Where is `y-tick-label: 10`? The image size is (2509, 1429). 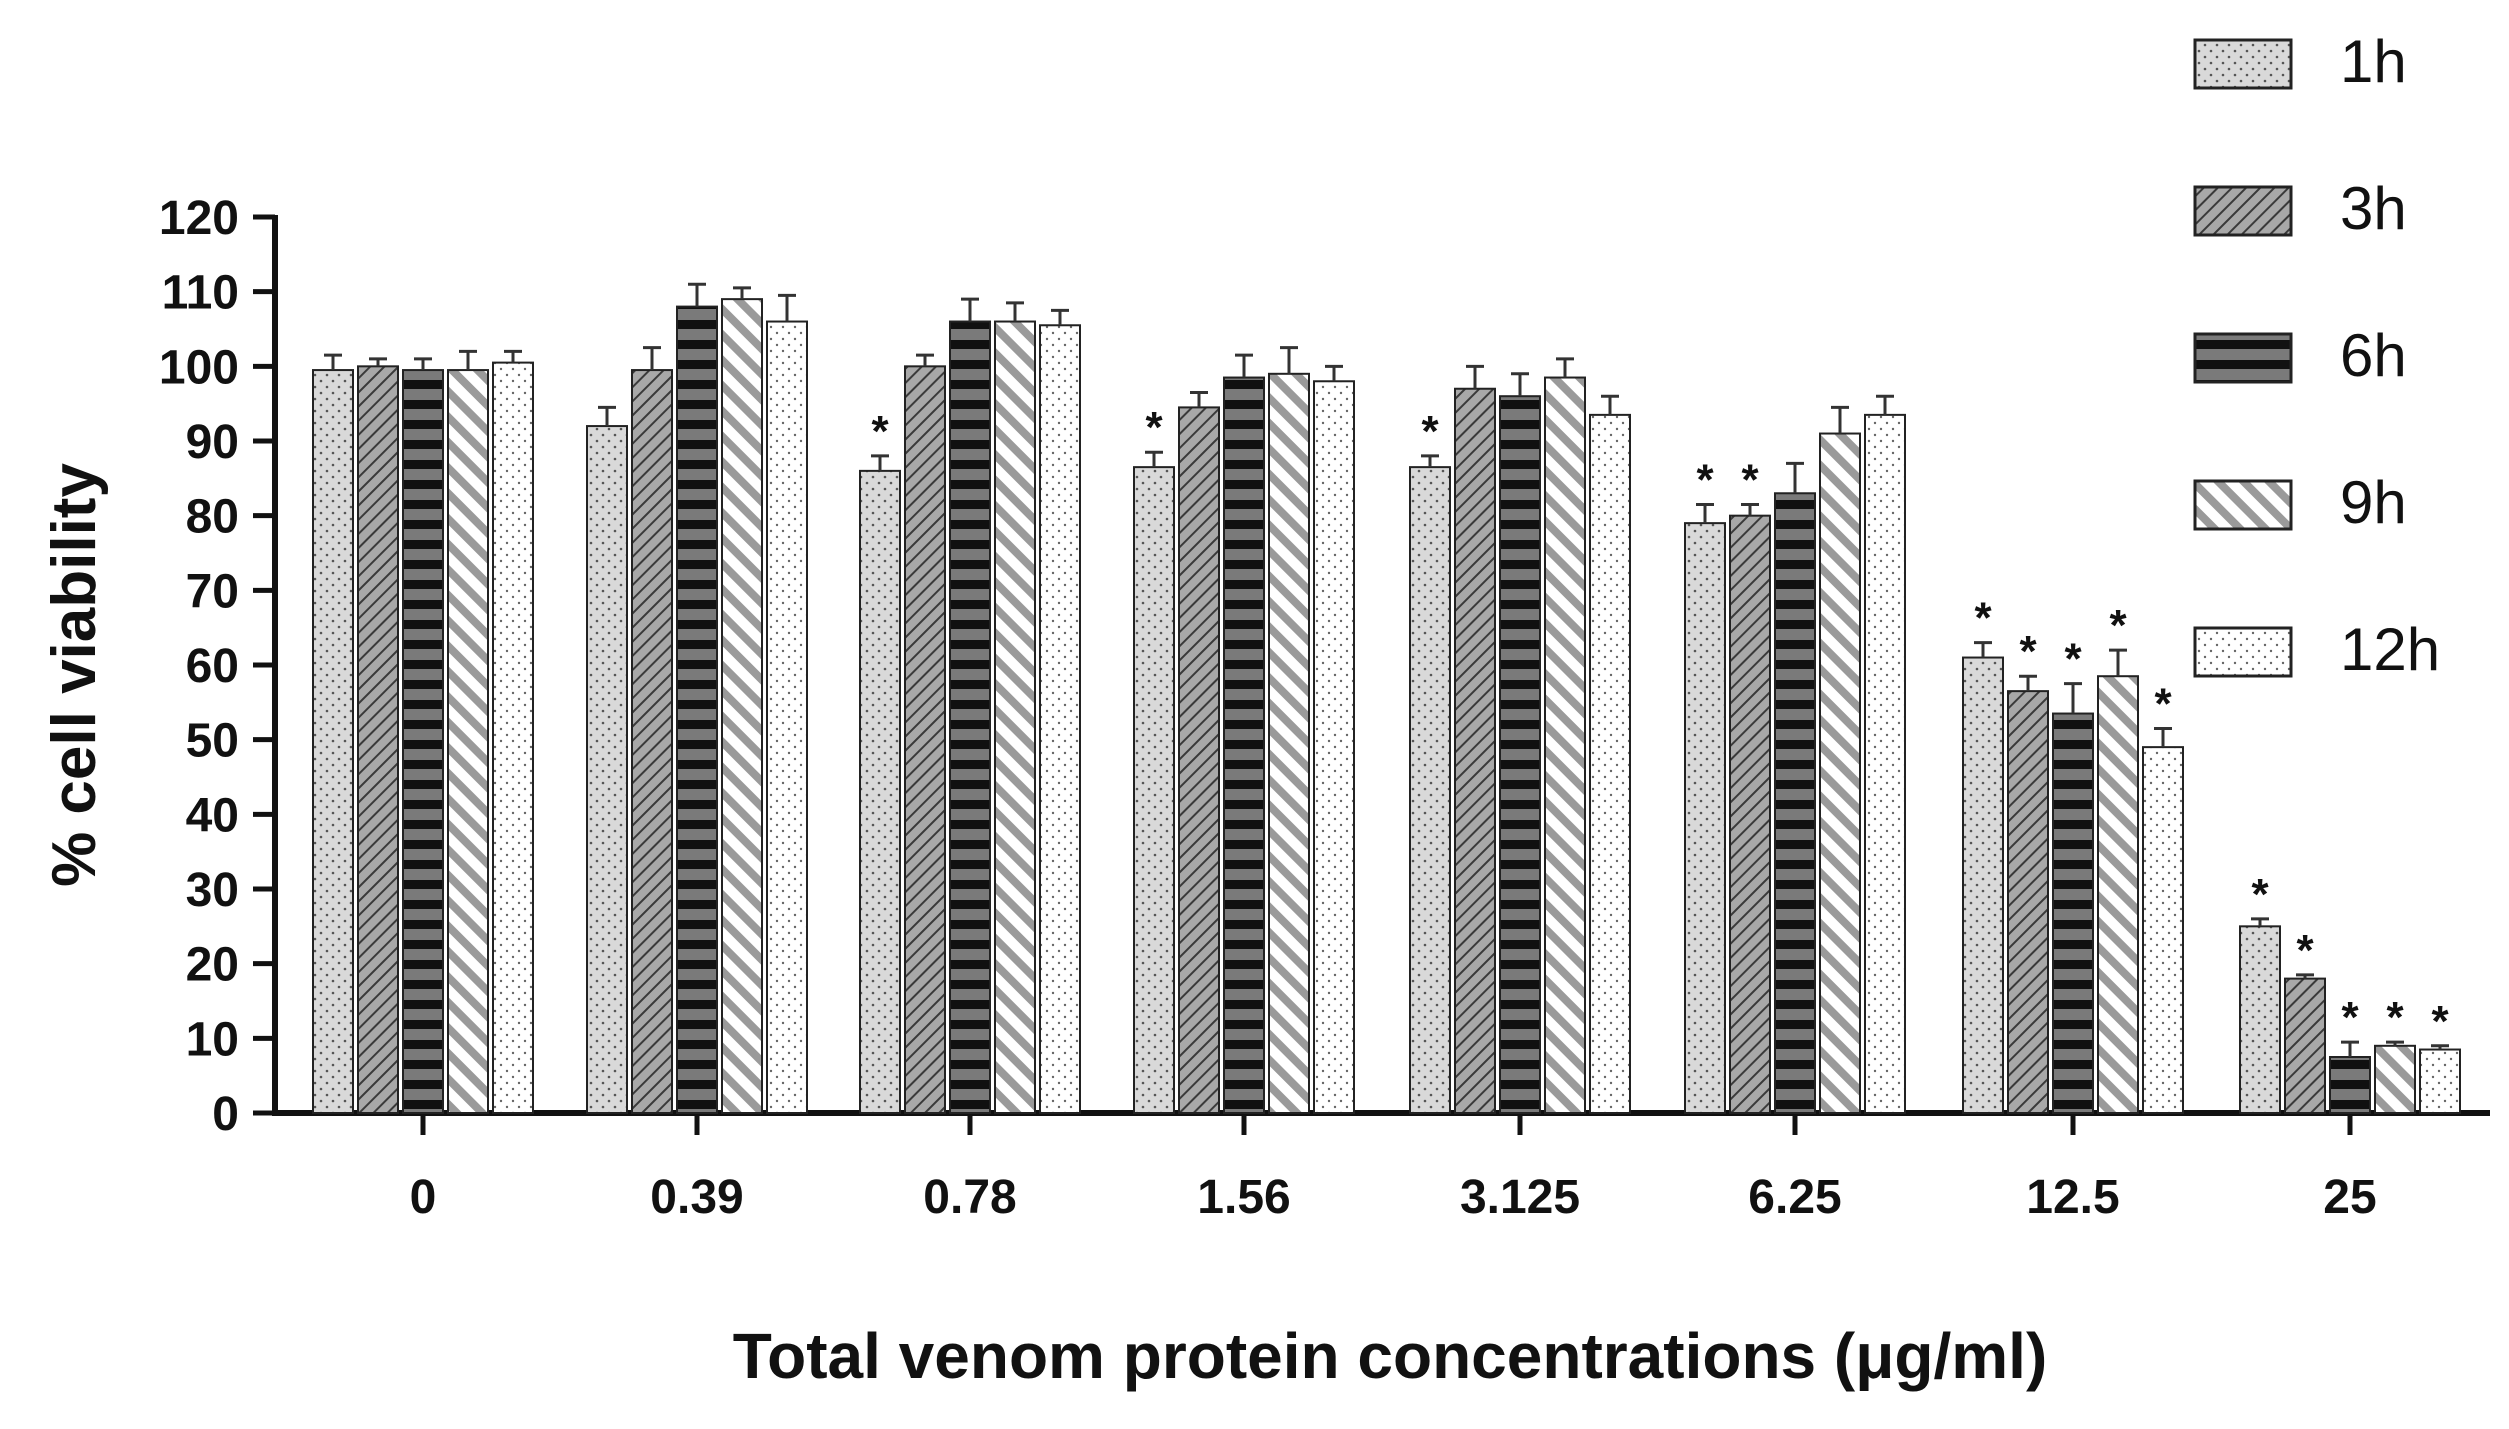 y-tick-label: 10 is located at coordinates (212, 1039).